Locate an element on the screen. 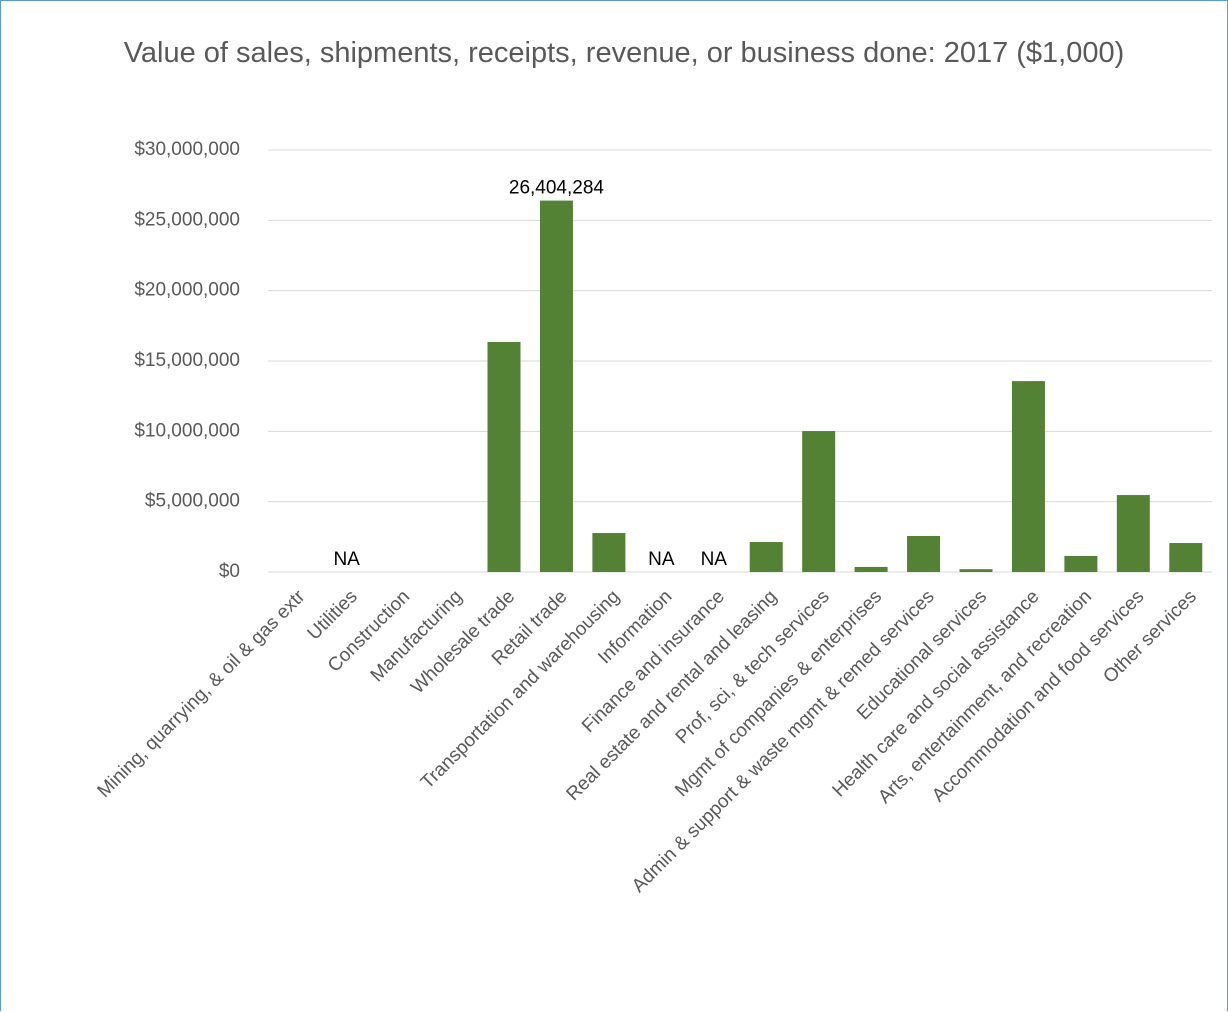 The height and width of the screenshot is (1012, 1228). y-tick-label: $0 is located at coordinates (229, 571).